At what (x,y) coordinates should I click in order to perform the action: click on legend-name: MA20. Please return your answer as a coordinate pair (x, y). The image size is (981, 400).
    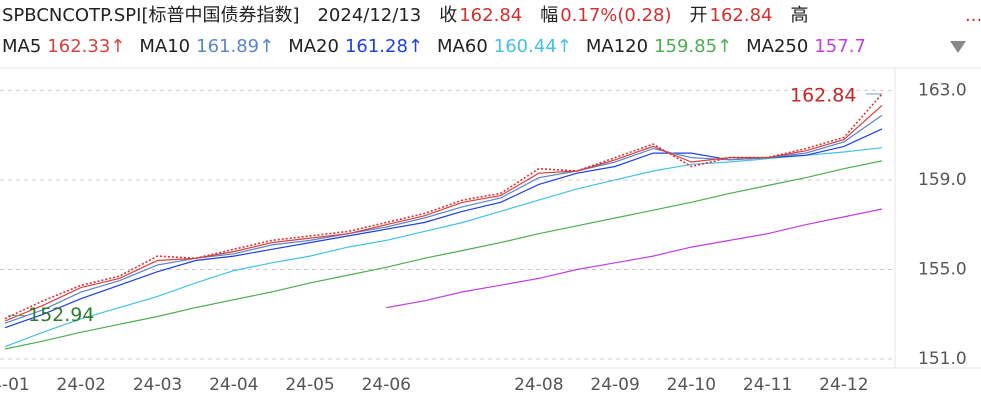
    Looking at the image, I should click on (313, 46).